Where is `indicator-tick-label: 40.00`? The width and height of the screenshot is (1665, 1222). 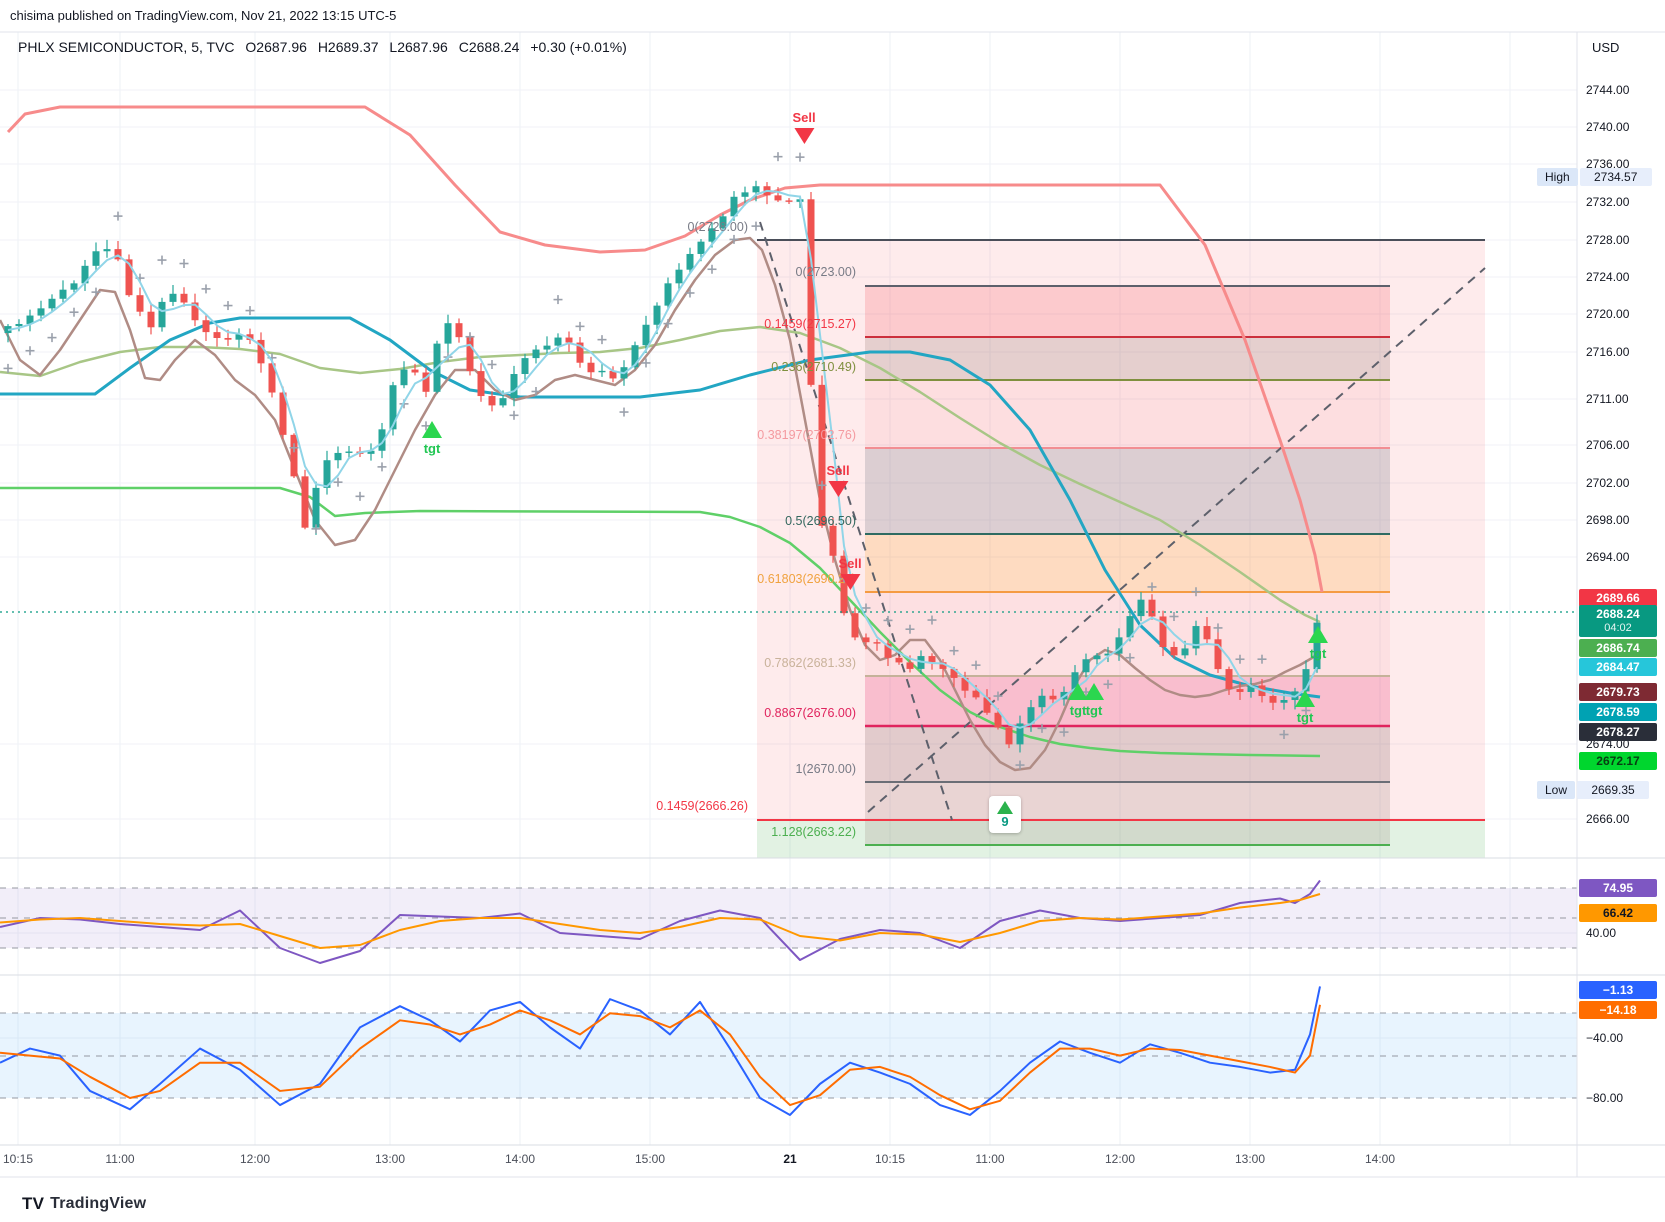
indicator-tick-label: 40.00 is located at coordinates (1601, 933).